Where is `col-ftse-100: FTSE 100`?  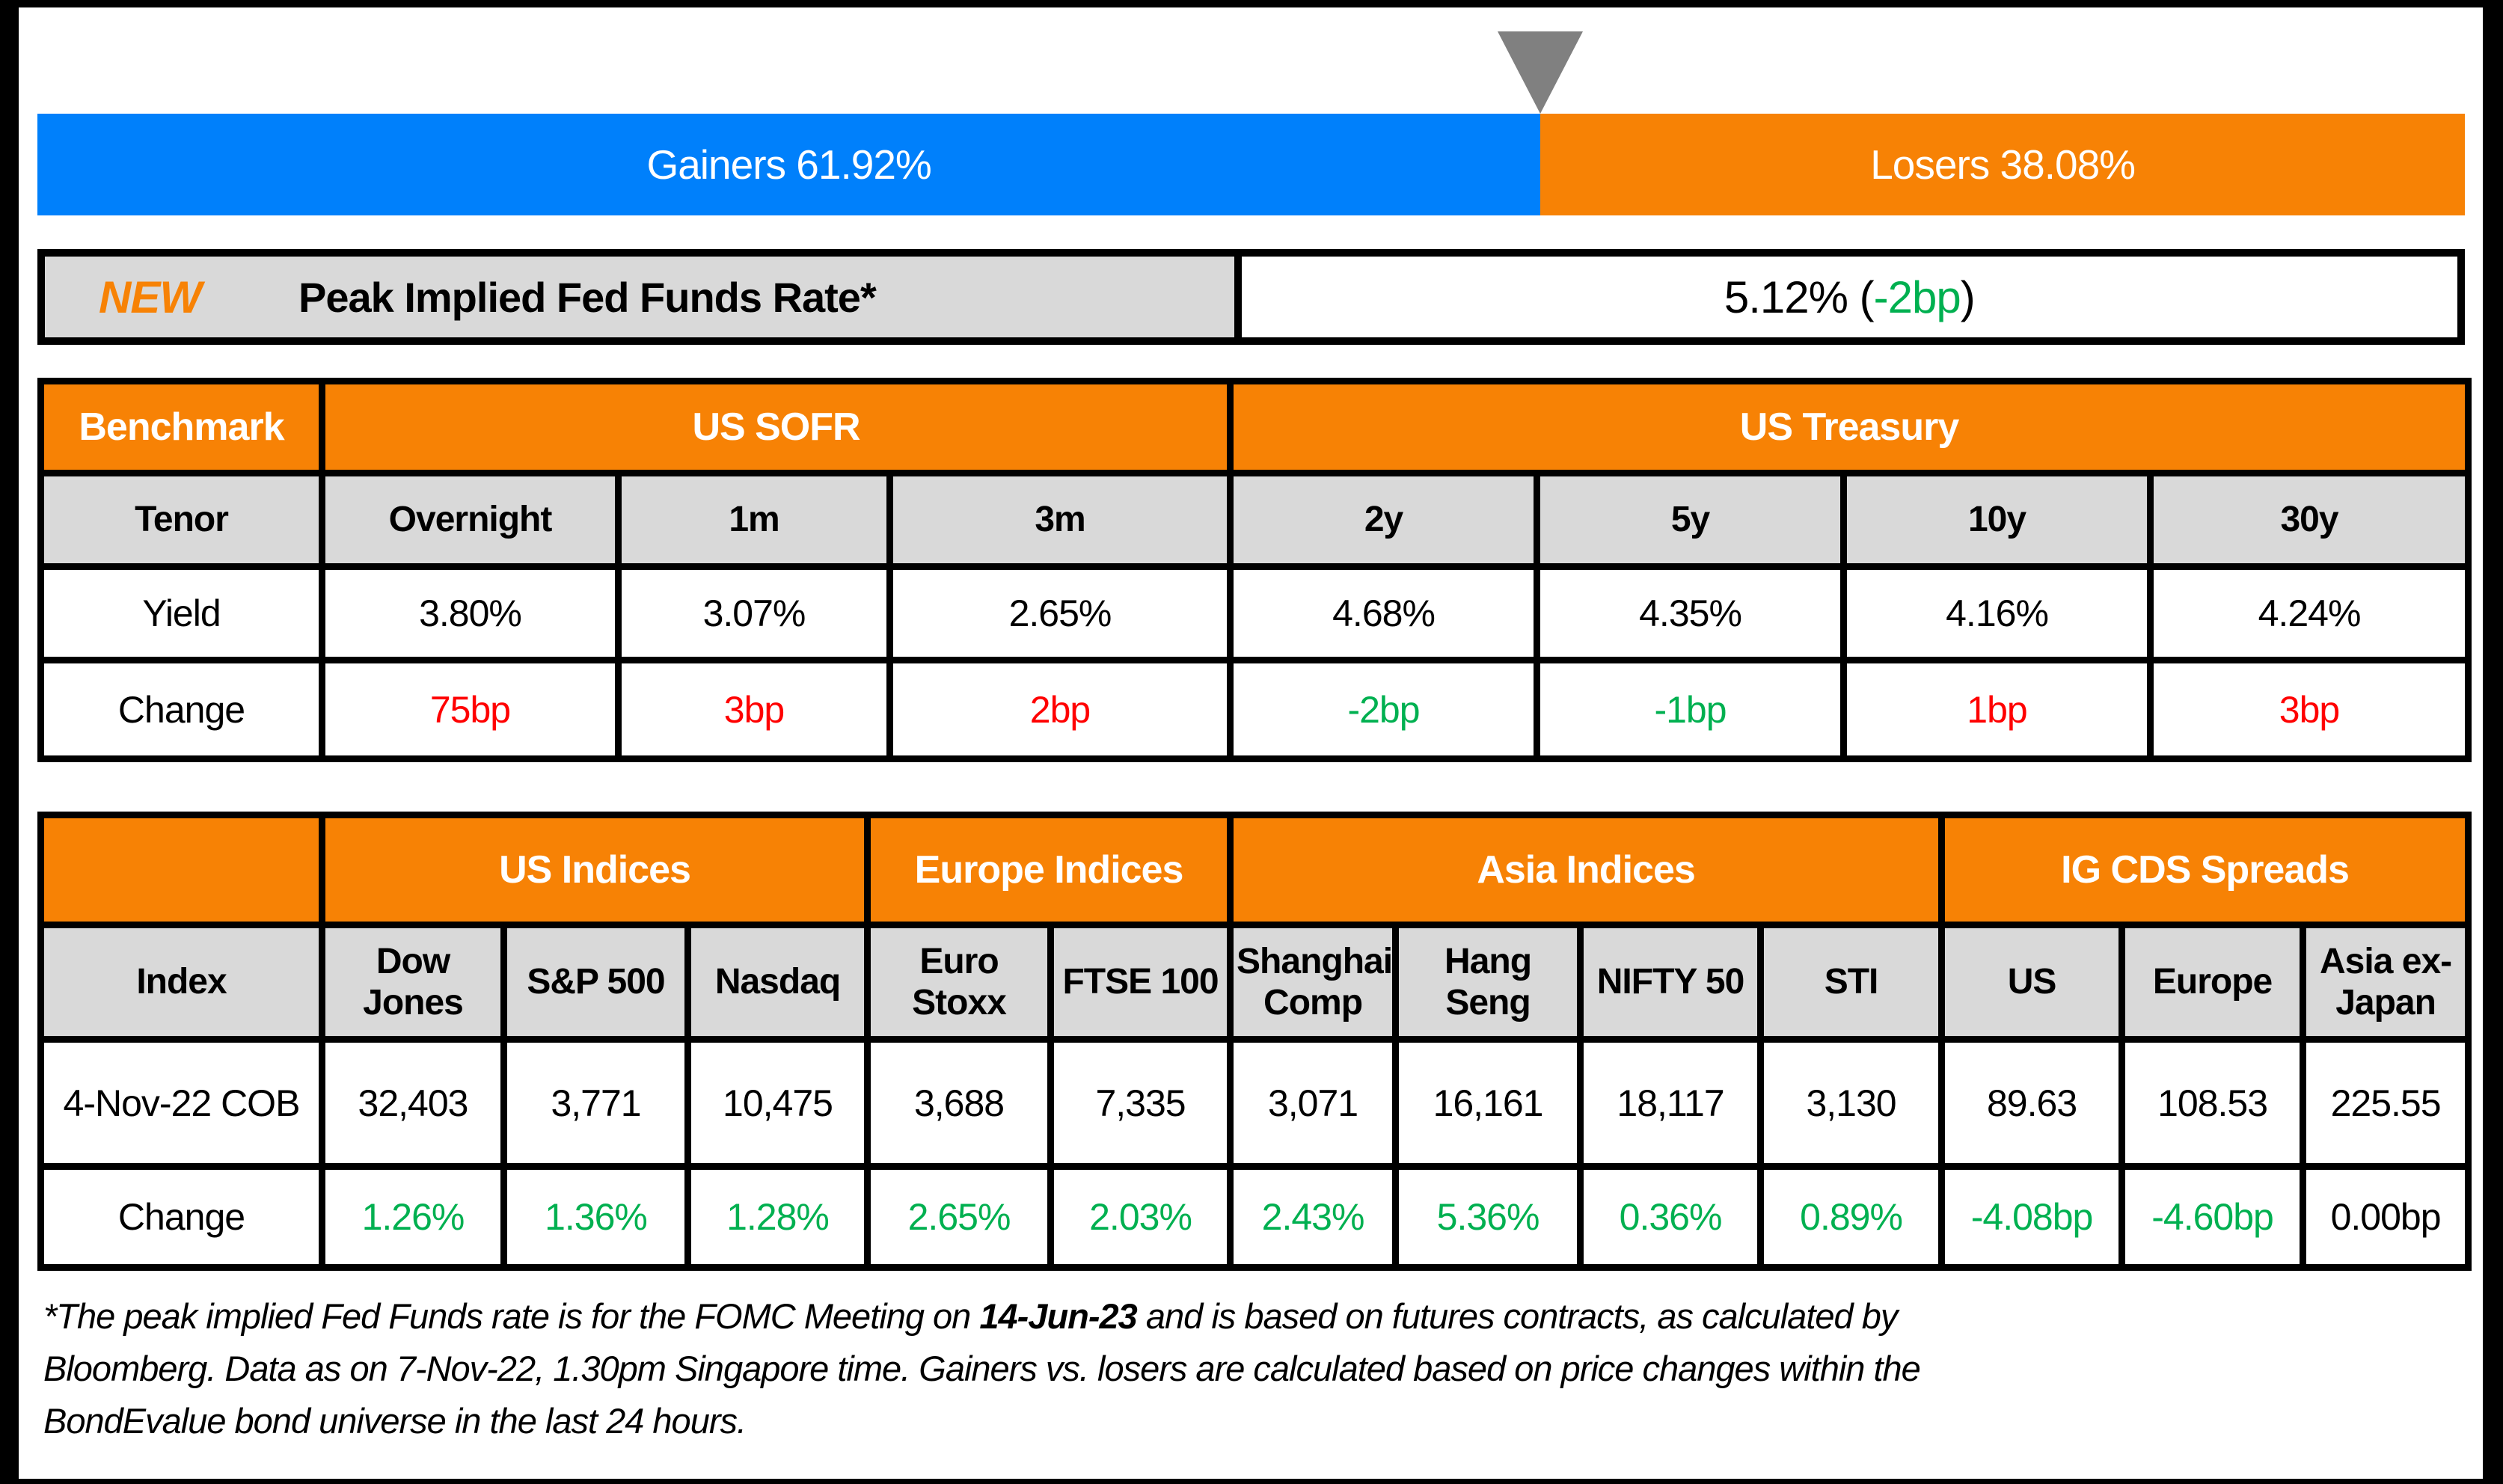
col-ftse-100: FTSE 100 is located at coordinates (1141, 982).